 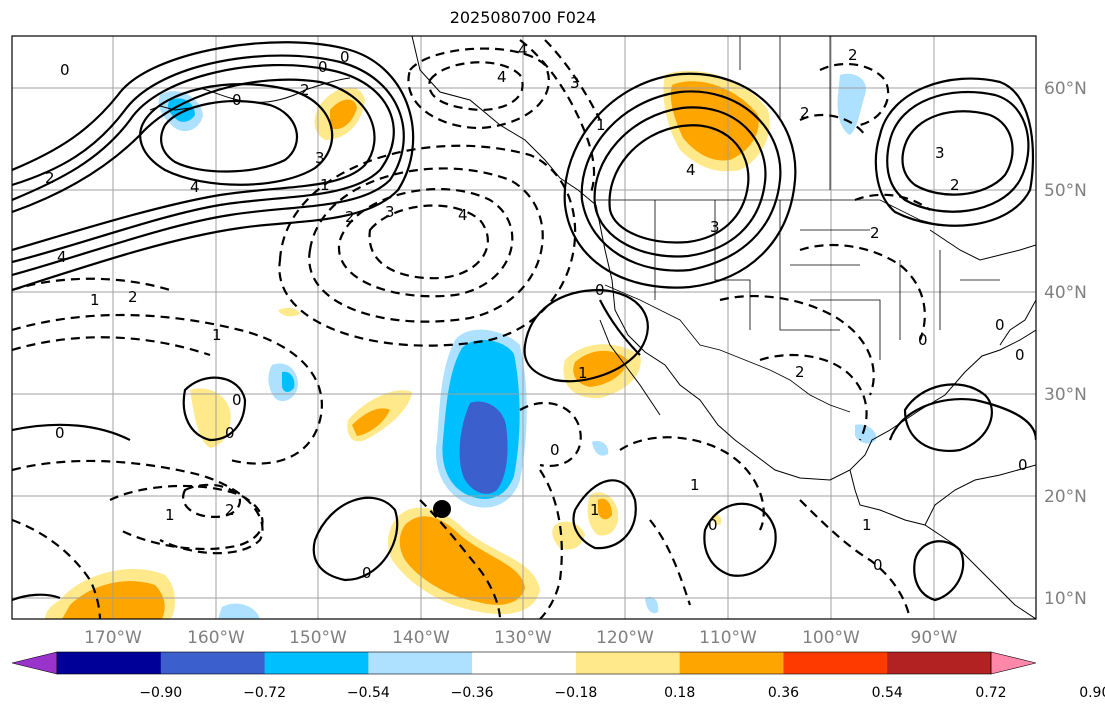 What do you see at coordinates (783, 693) in the screenshot?
I see `colorbar-tick-label: 0.36` at bounding box center [783, 693].